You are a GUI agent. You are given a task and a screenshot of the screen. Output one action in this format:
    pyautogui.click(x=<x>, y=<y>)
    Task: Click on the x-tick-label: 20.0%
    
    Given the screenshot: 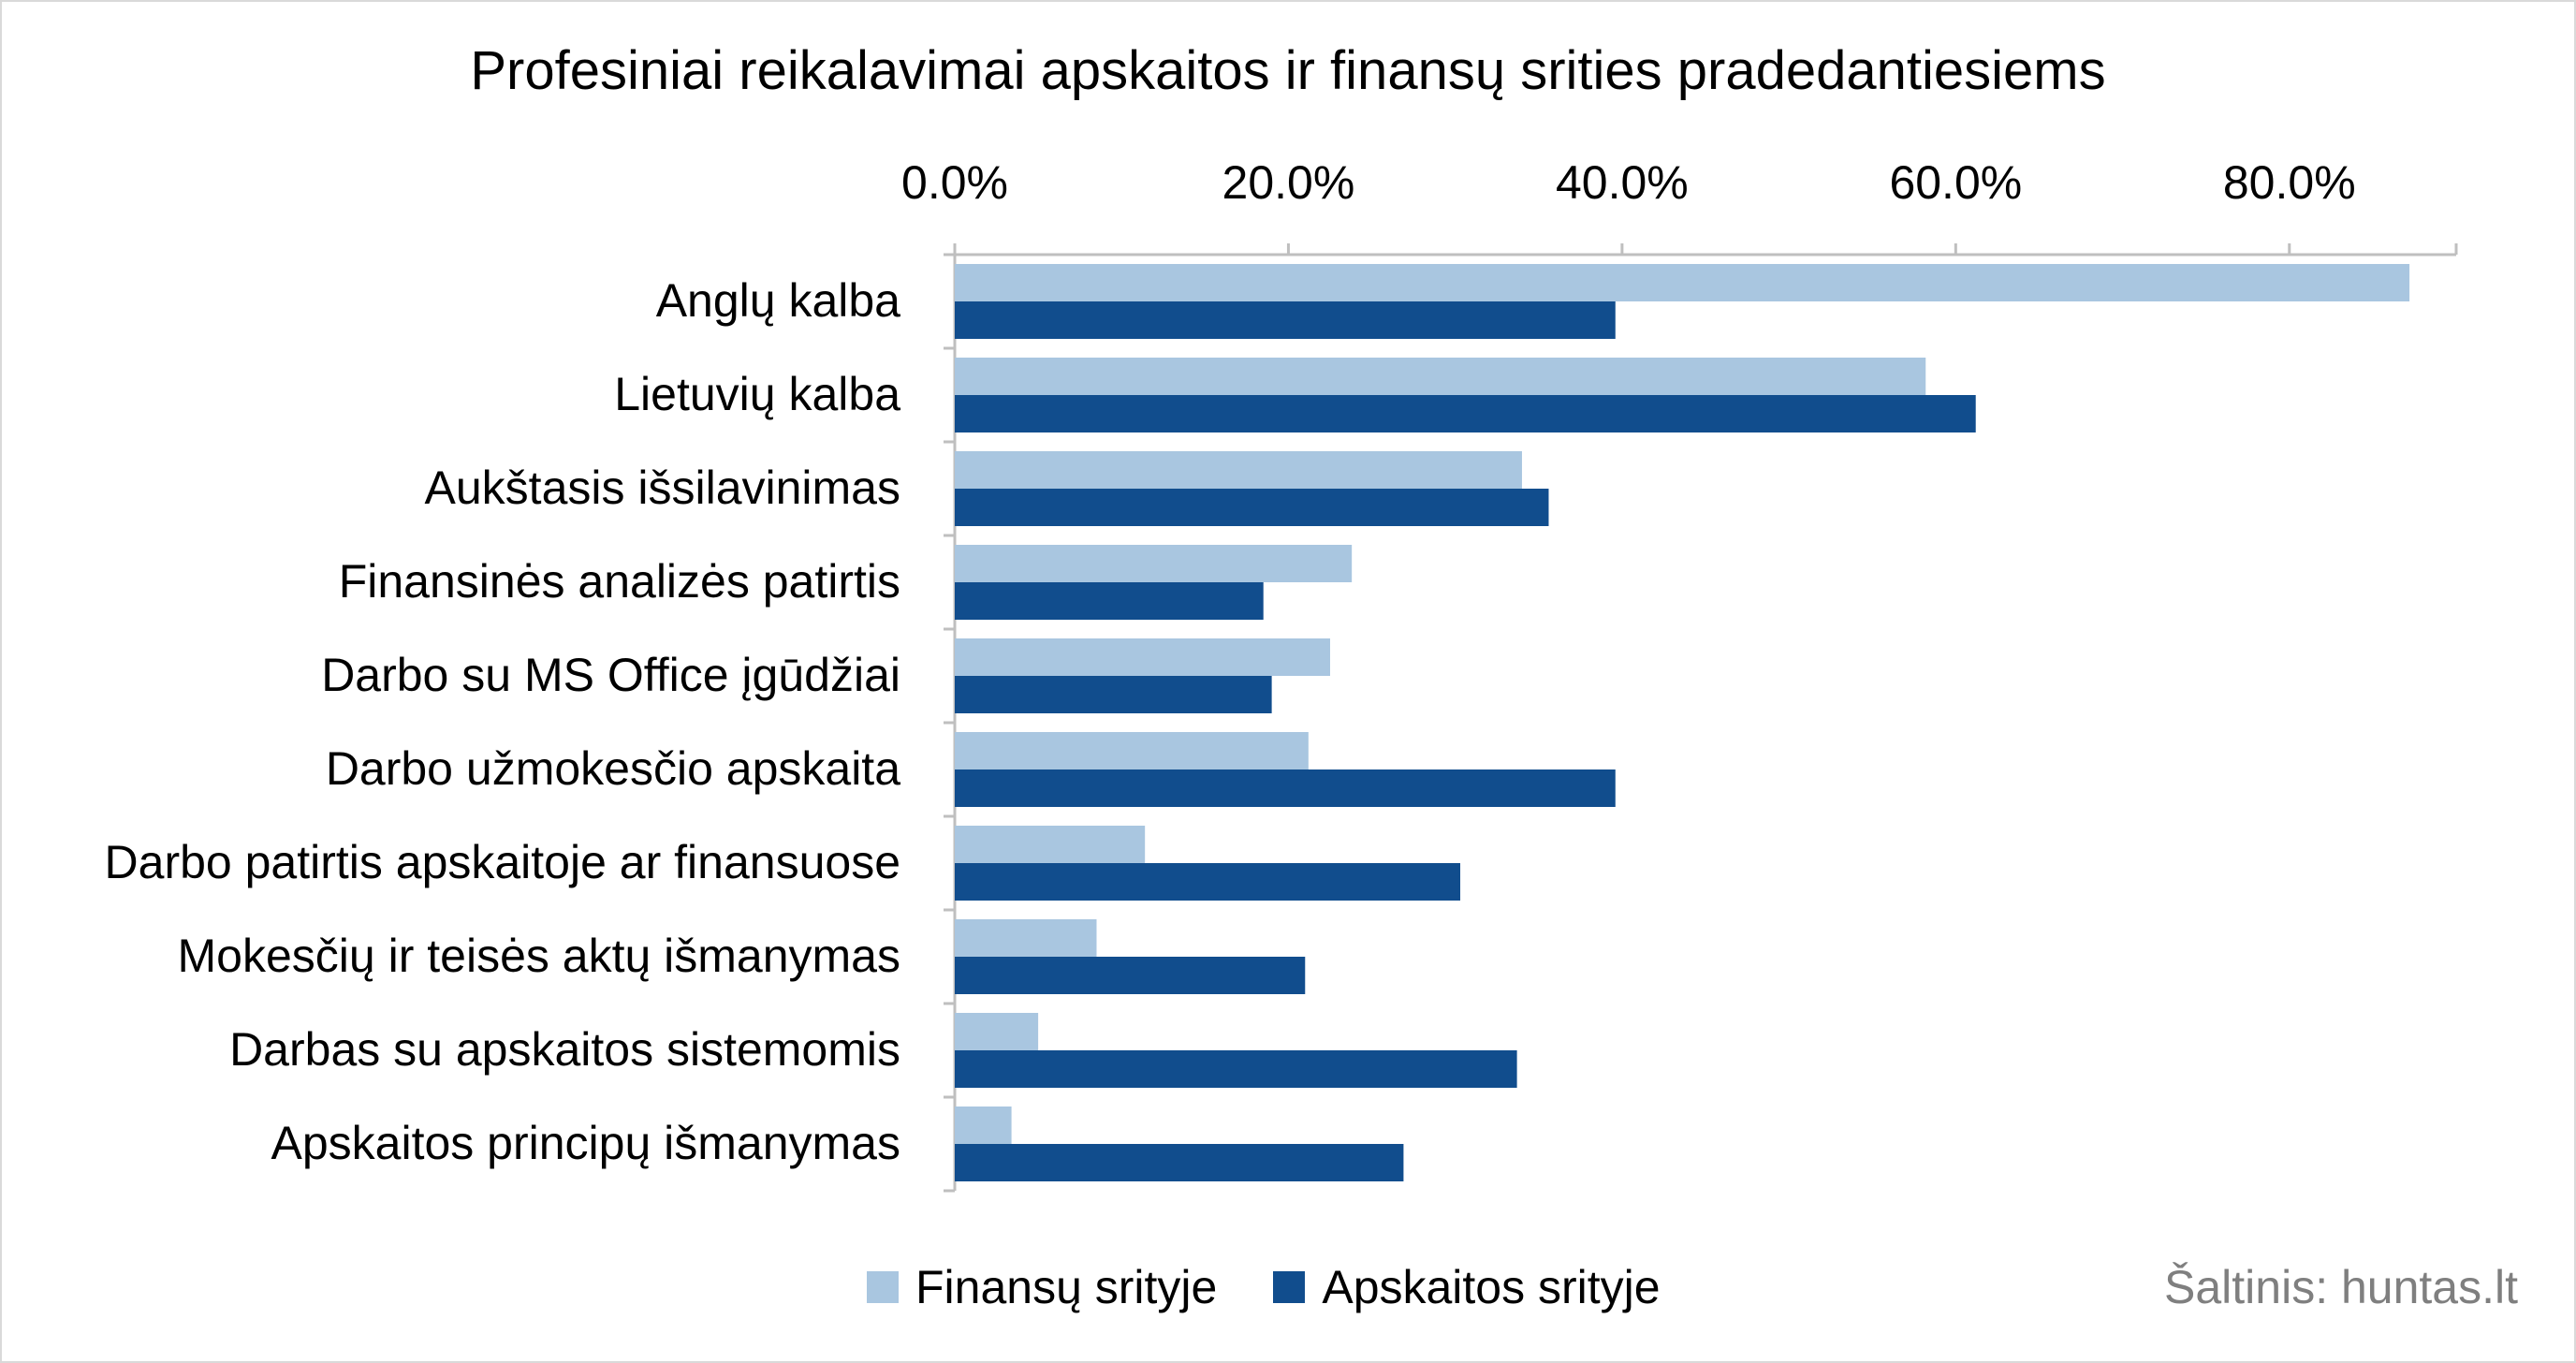 What is the action you would take?
    pyautogui.click(x=1288, y=182)
    